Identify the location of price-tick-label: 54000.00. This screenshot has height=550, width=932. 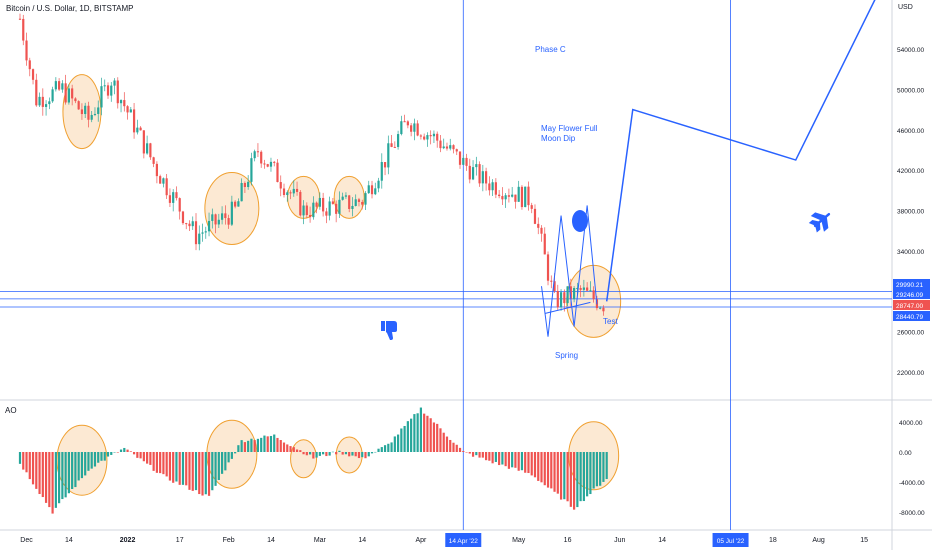
(910, 50).